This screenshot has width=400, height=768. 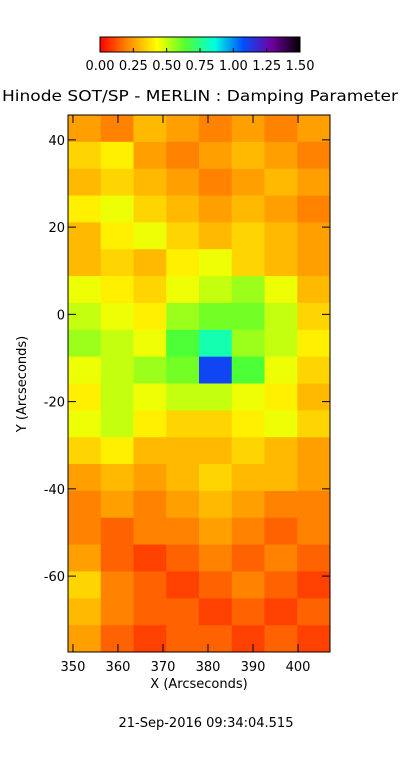 What do you see at coordinates (56, 141) in the screenshot?
I see `y-tick-label: 40` at bounding box center [56, 141].